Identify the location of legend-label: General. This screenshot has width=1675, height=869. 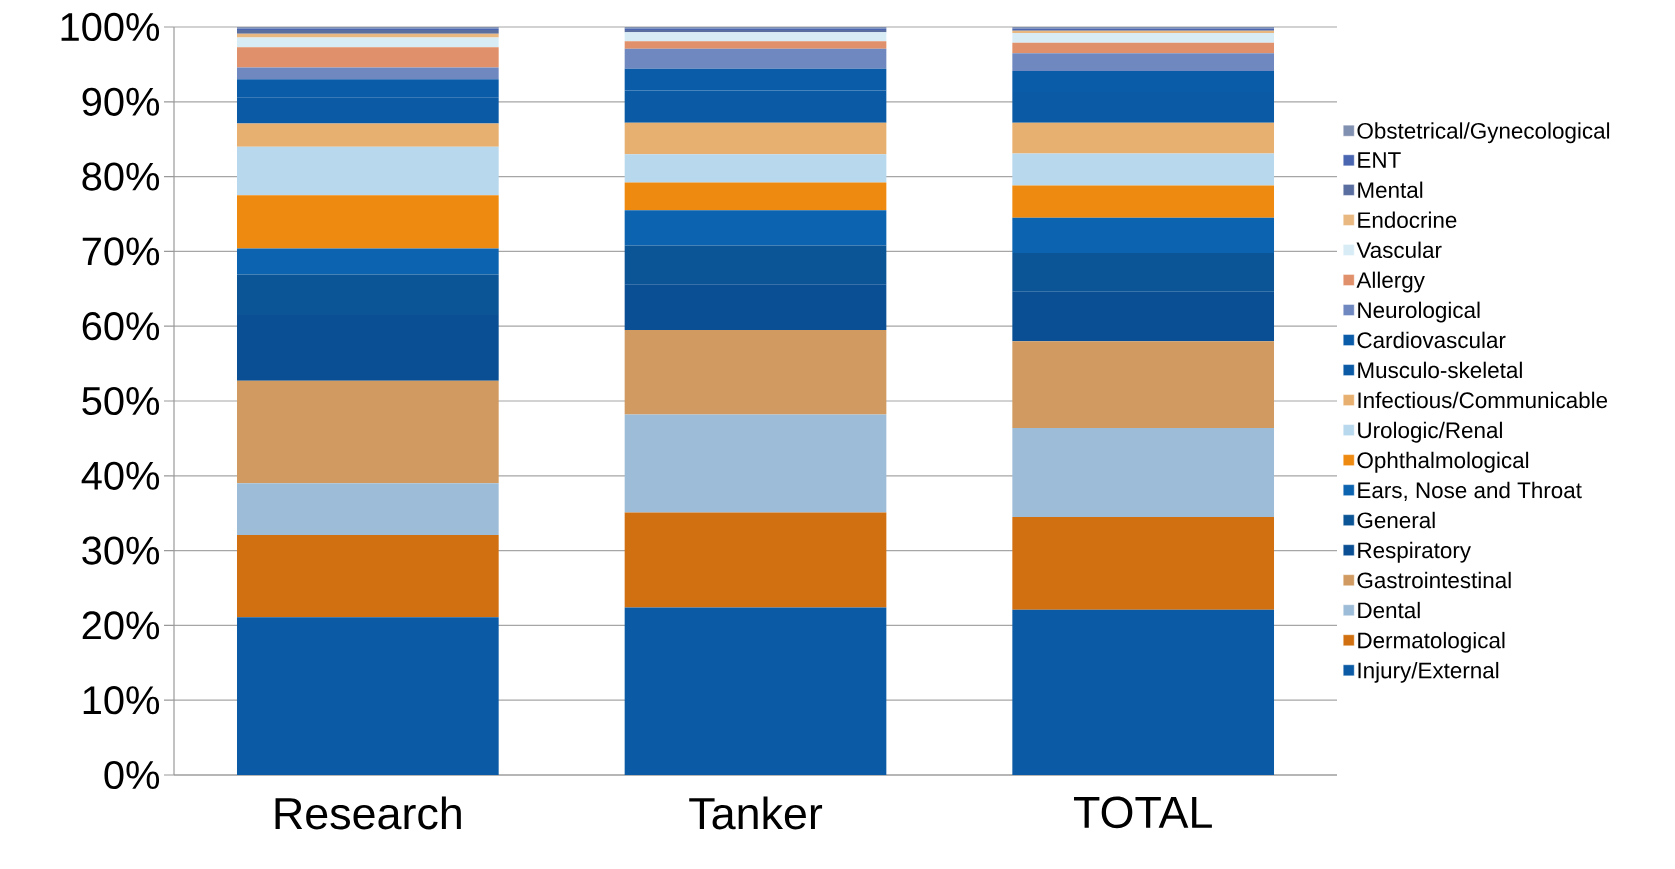
(1396, 520).